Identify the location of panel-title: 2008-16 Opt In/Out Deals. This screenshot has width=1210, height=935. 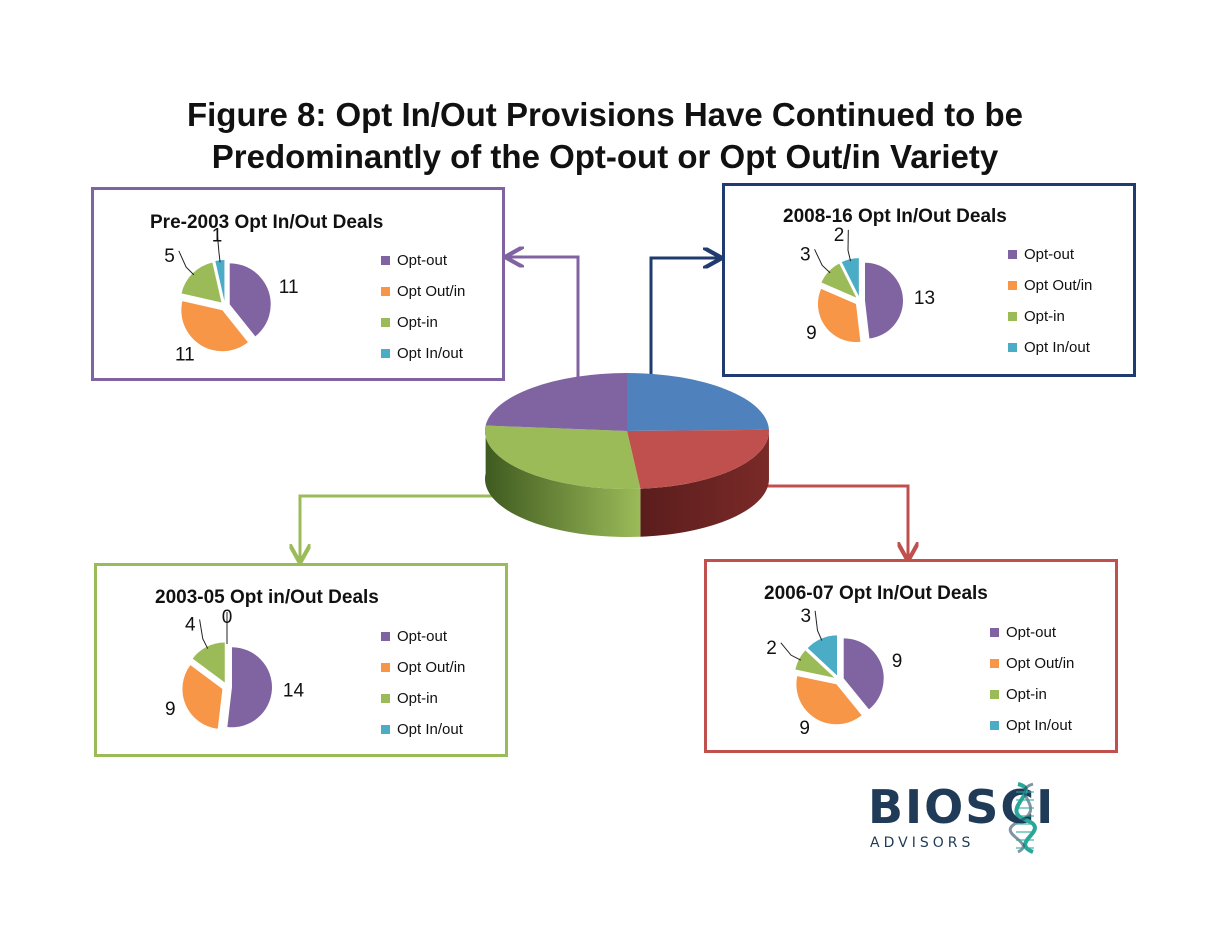
(895, 216).